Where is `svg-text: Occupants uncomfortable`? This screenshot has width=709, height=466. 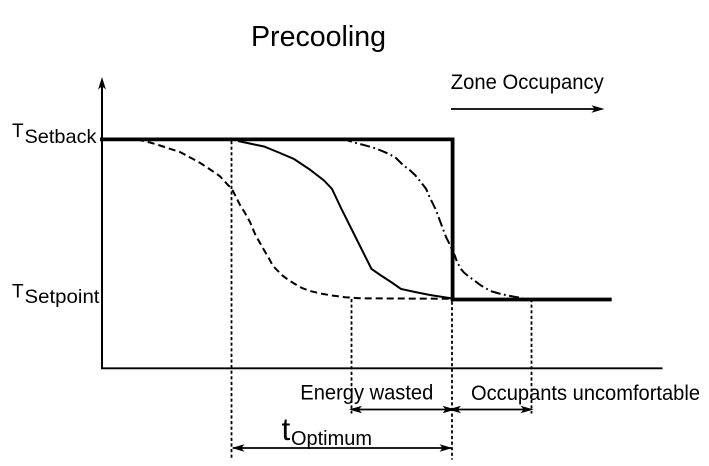 svg-text: Occupants uncomfortable is located at coordinates (585, 393).